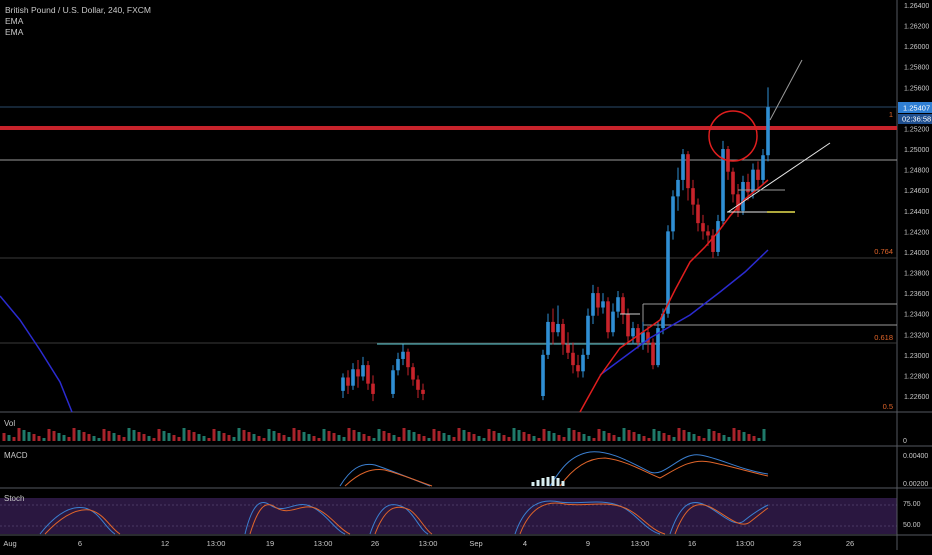 The height and width of the screenshot is (555, 932). What do you see at coordinates (16, 455) in the screenshot?
I see `macd-label: MACD` at bounding box center [16, 455].